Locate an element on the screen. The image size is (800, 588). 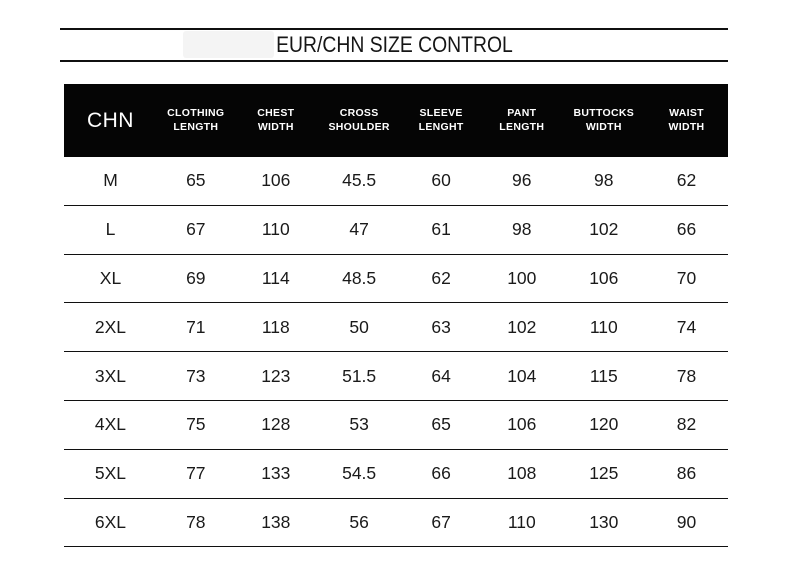
size-cell: 6XL is located at coordinates (110, 523).